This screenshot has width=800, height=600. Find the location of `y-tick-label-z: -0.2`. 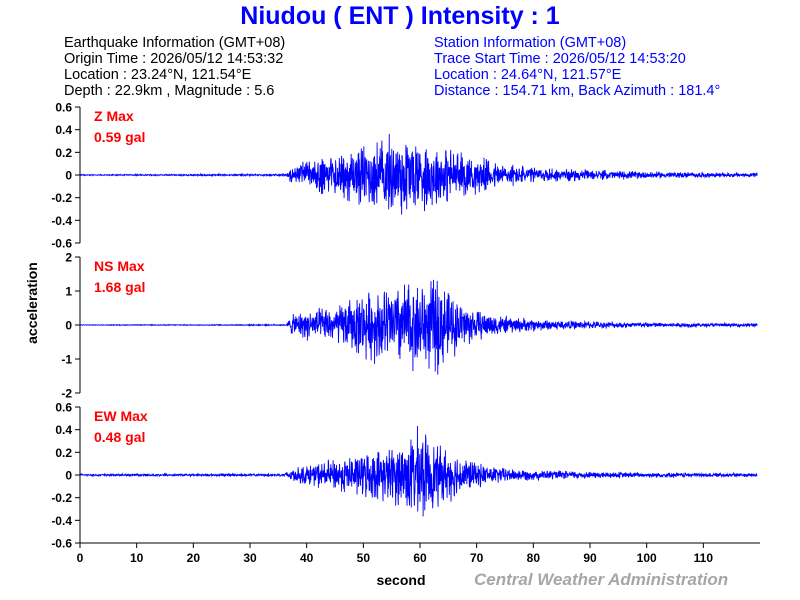

y-tick-label-z: -0.2 is located at coordinates (61, 198).